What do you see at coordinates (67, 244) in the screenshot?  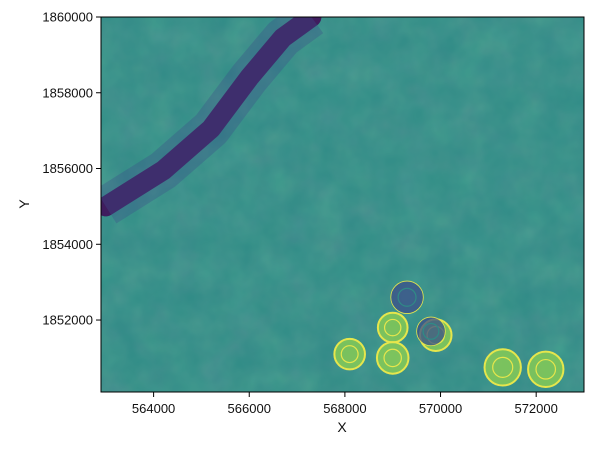 I see `y-tick-label: 1854000` at bounding box center [67, 244].